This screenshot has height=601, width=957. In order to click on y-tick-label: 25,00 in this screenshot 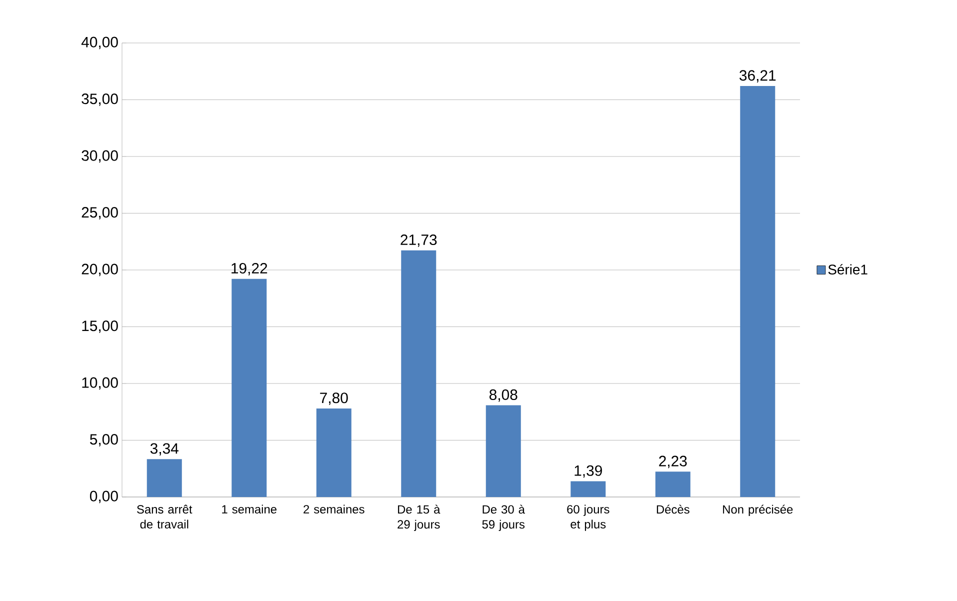, I will do `click(100, 213)`.